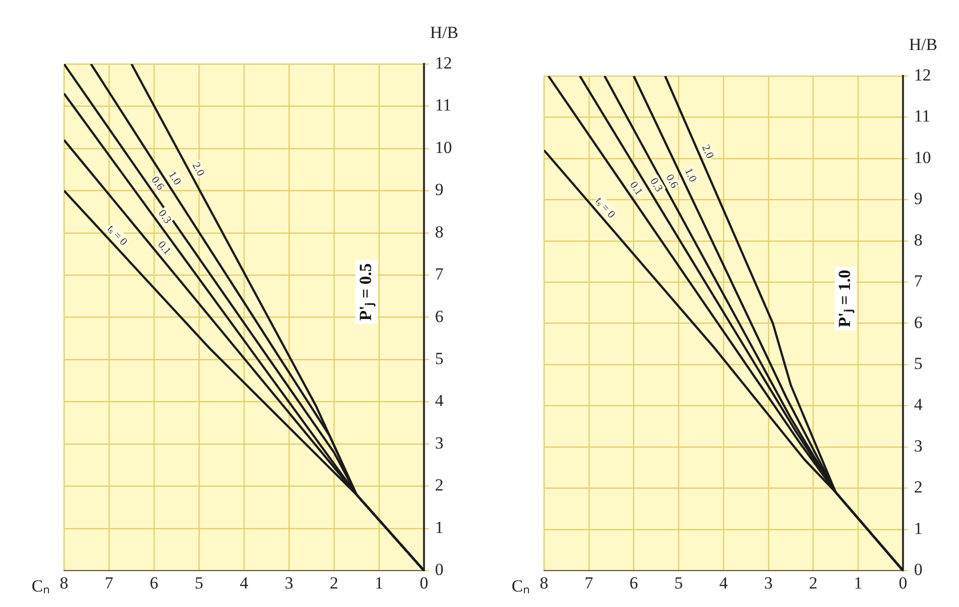  Describe the element at coordinates (844, 299) in the screenshot. I see `annotation: P'ⱼ = 1.0` at that location.